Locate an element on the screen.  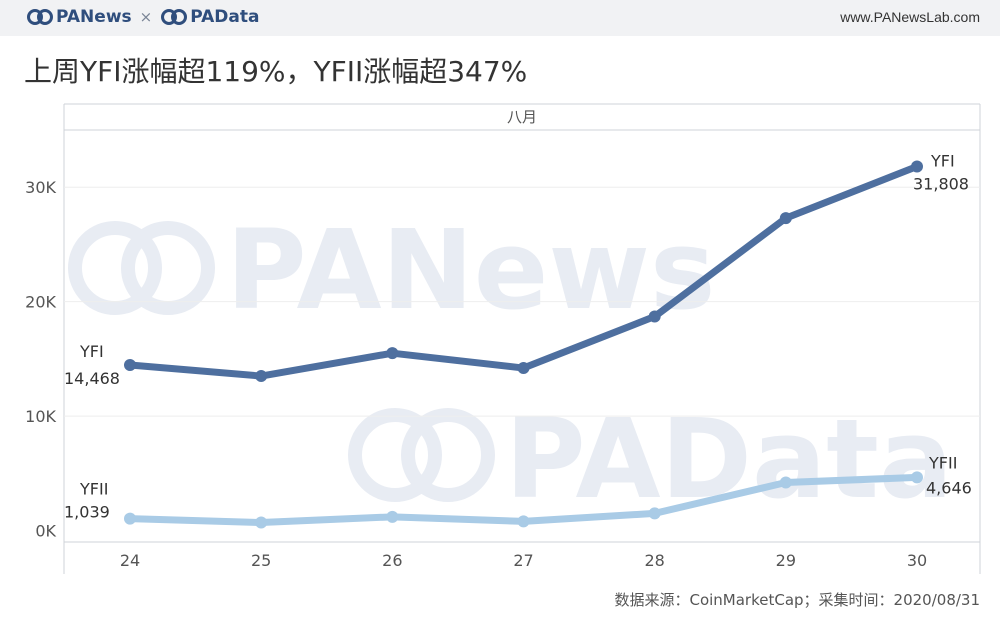
brand: PANews × PAData is located at coordinates (142, 17).